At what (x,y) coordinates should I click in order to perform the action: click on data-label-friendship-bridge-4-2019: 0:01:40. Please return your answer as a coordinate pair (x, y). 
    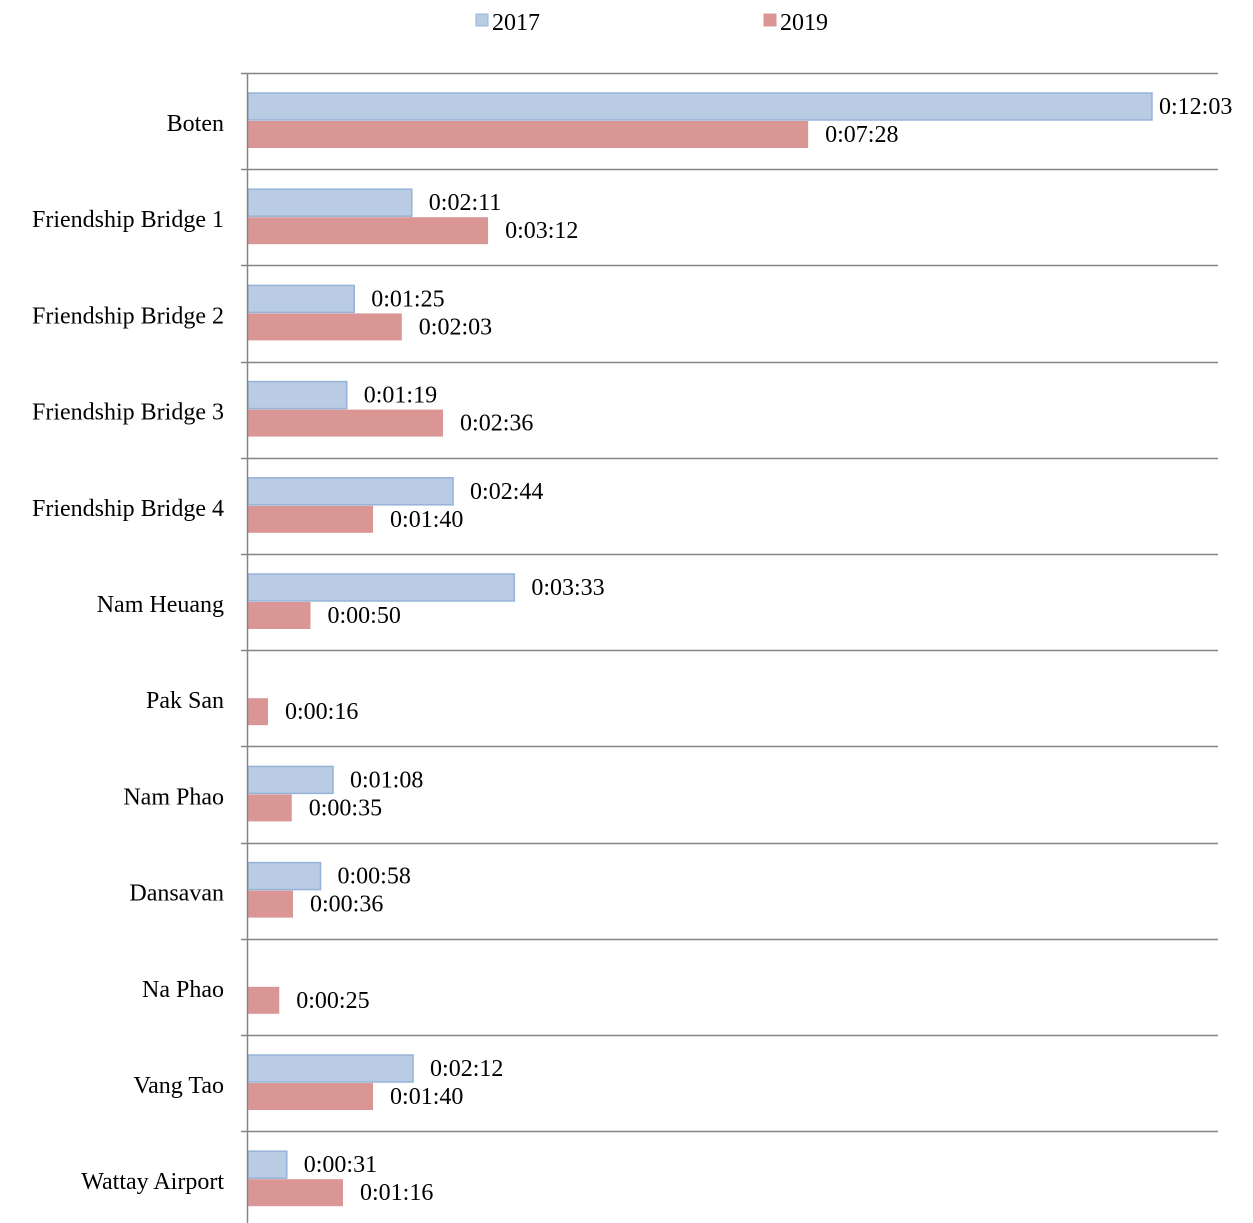
    Looking at the image, I should click on (426, 520).